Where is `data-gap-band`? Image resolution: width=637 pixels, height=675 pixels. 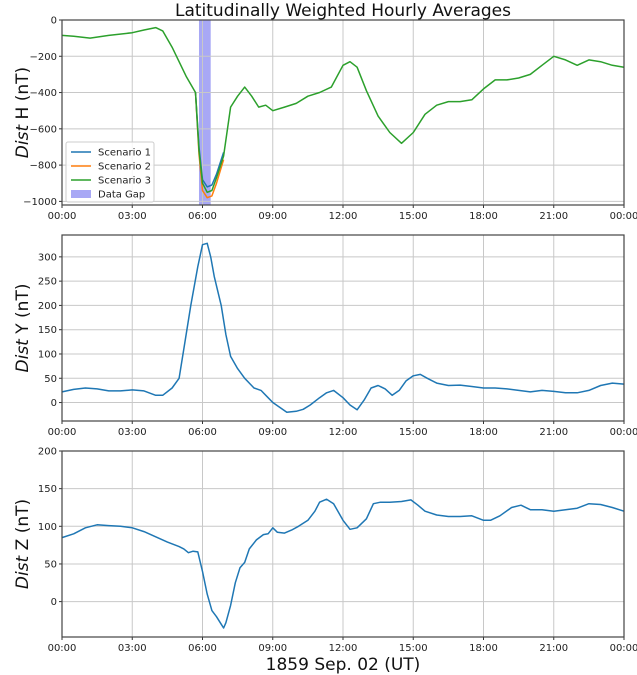 data-gap-band is located at coordinates (204, 112).